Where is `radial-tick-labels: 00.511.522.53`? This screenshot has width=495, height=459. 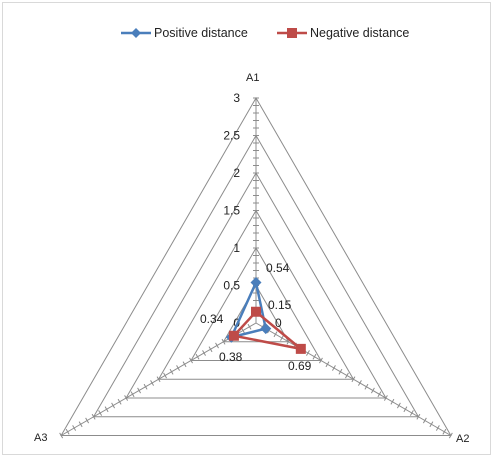
radial-tick-labels: 00.511.522.53 is located at coordinates (231, 210).